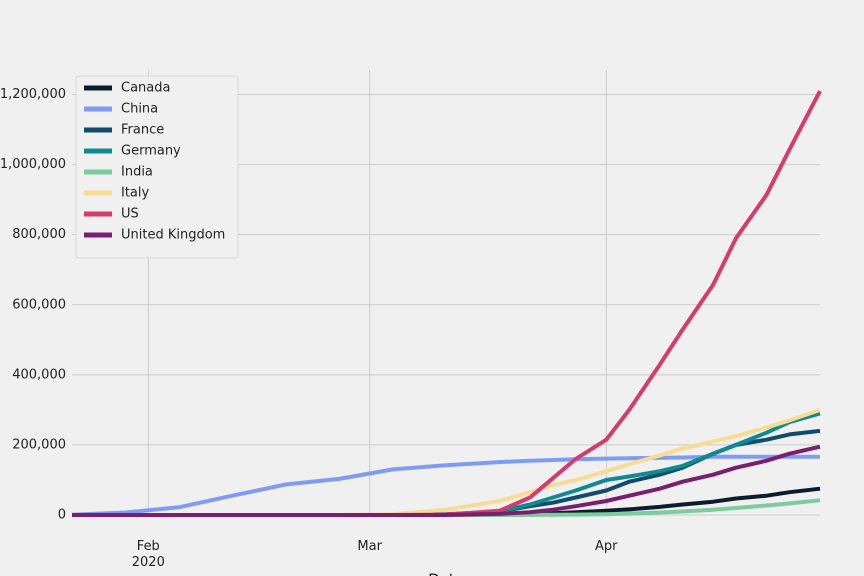  Describe the element at coordinates (446, 573) in the screenshot. I see `x-axis-label: Date` at that location.